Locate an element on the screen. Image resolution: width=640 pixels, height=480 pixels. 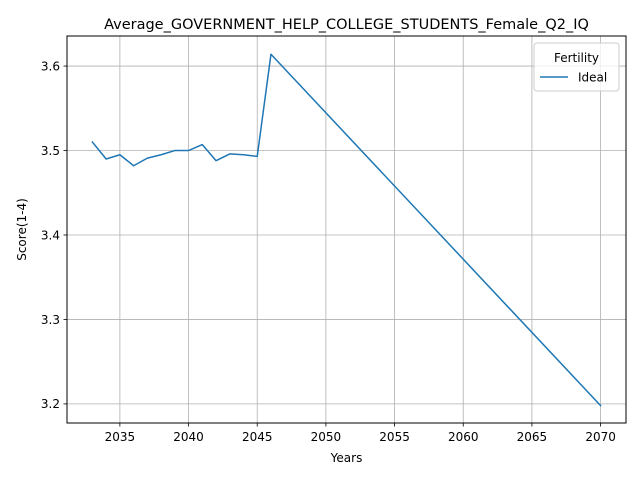
y-tick-label: 3.3 is located at coordinates (50, 320).